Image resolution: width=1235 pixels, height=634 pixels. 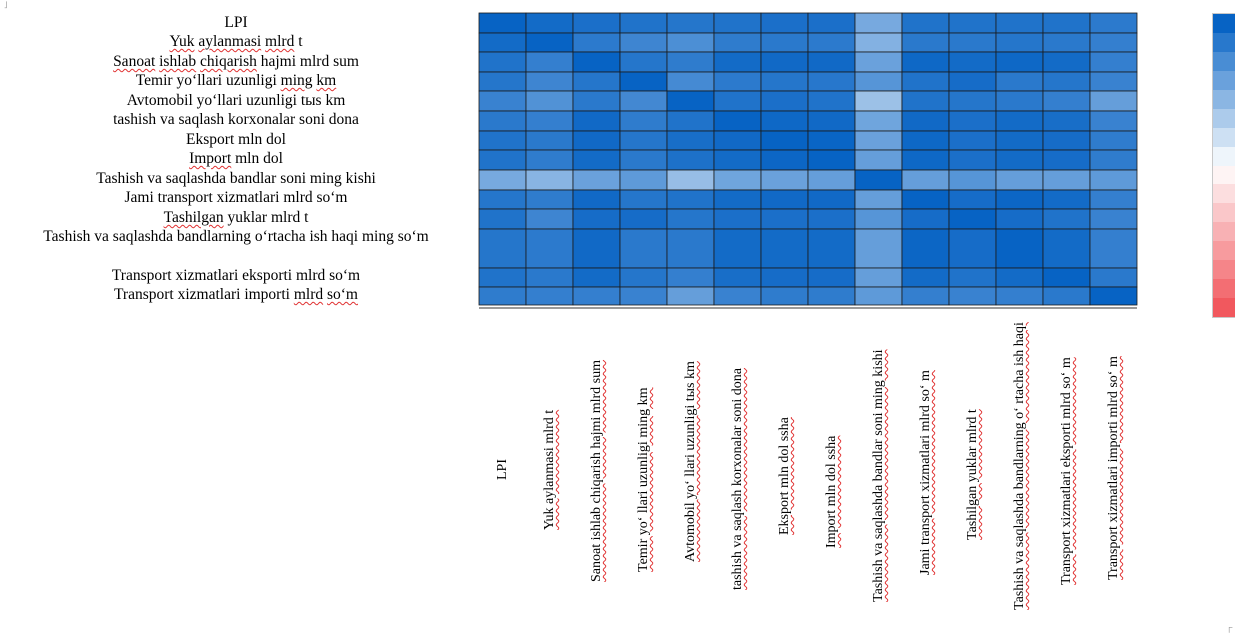 What do you see at coordinates (6, 5) in the screenshot?
I see `corner-mark-top-left: ˩` at bounding box center [6, 5].